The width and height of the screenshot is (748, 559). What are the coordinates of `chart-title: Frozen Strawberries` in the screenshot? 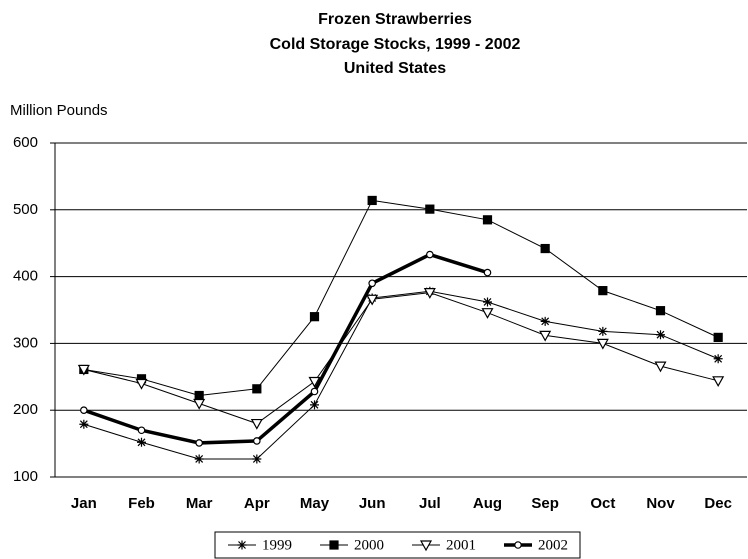 It's located at (395, 19).